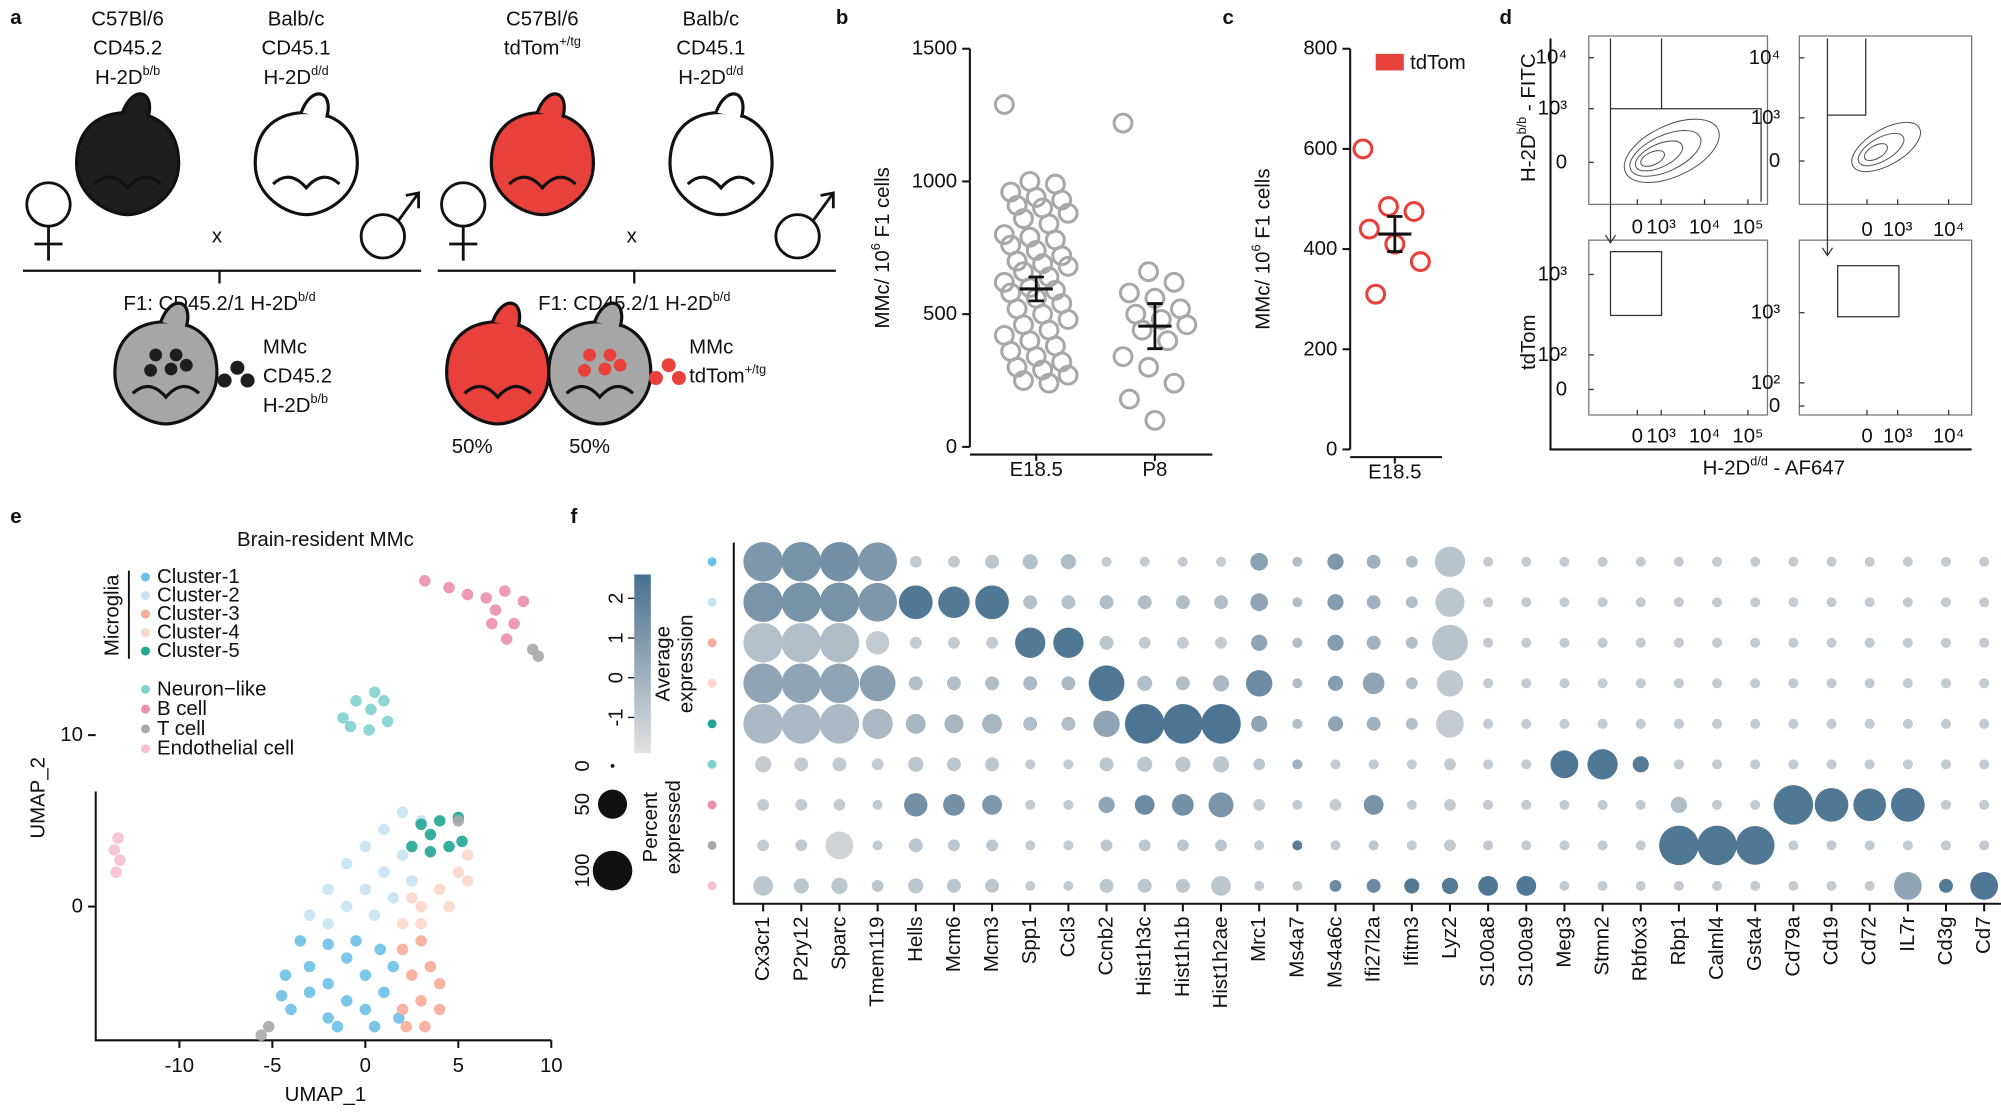 The height and width of the screenshot is (1112, 2001). Describe the element at coordinates (1256, 247) in the screenshot. I see `superscript: 6` at that location.